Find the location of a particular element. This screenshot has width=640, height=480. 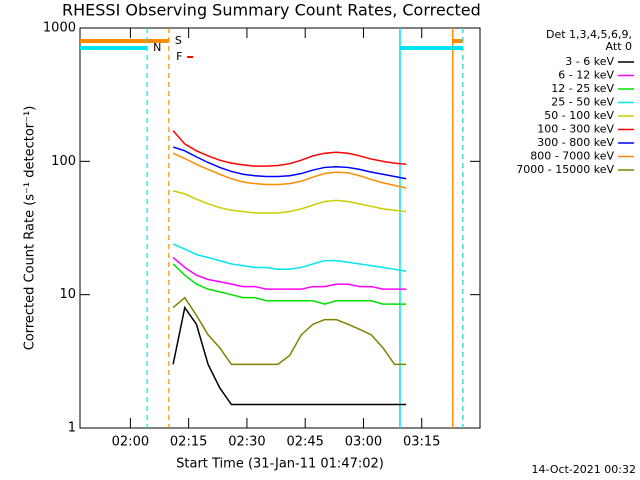

x-tick-label: 02:45 is located at coordinates (304, 442).